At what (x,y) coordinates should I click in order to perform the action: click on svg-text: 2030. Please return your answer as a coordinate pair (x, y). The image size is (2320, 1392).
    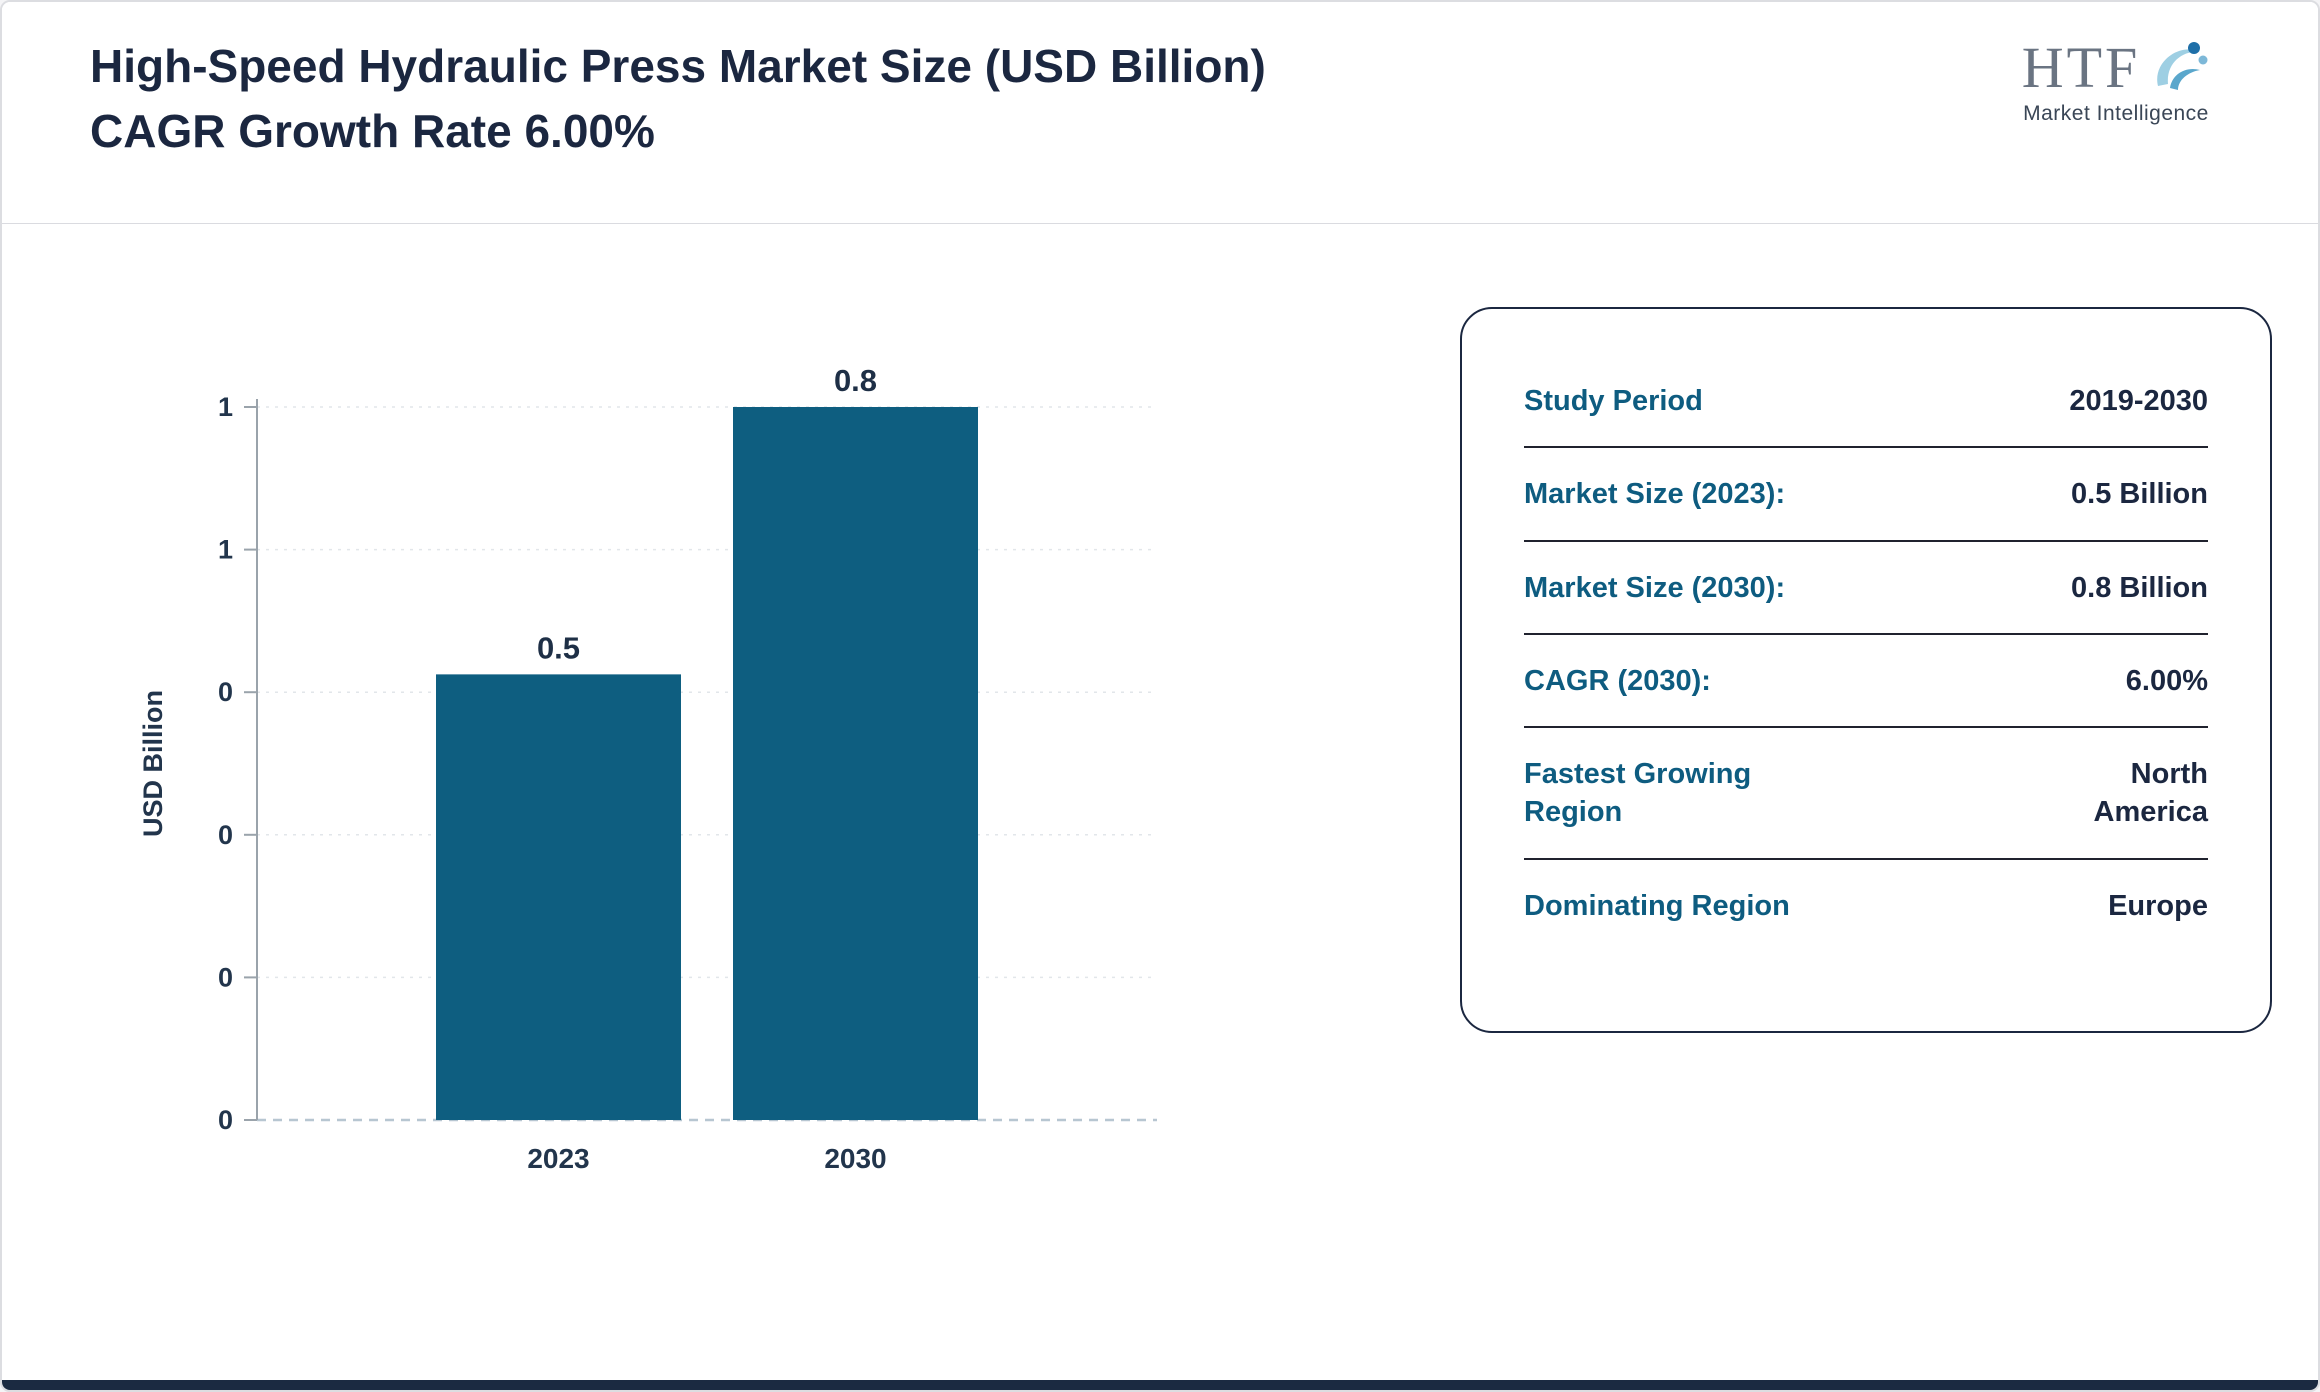
    Looking at the image, I should click on (855, 1158).